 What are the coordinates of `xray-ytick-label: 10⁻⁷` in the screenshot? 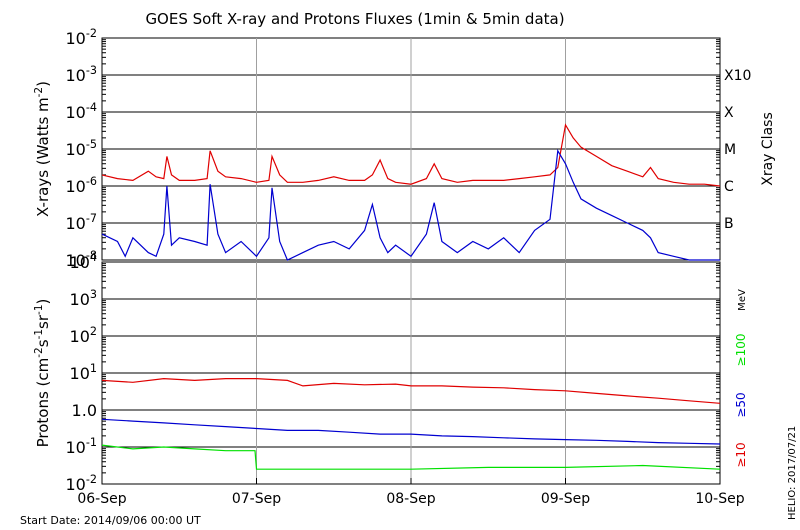 It's located at (81, 222).